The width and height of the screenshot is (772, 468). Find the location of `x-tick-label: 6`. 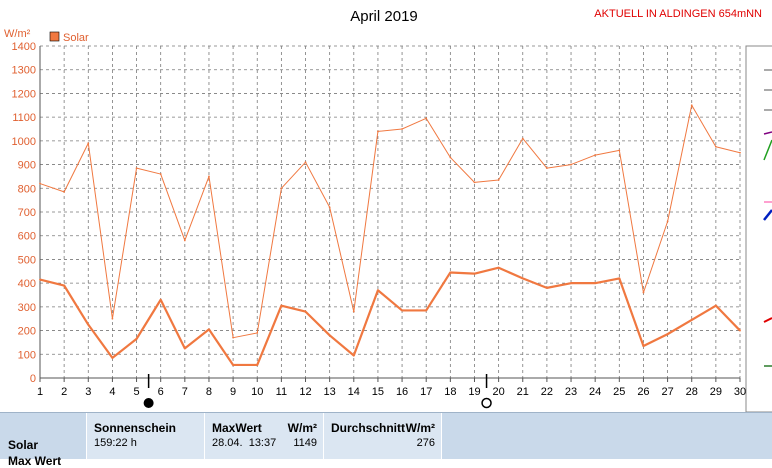

x-tick-label: 6 is located at coordinates (161, 392).